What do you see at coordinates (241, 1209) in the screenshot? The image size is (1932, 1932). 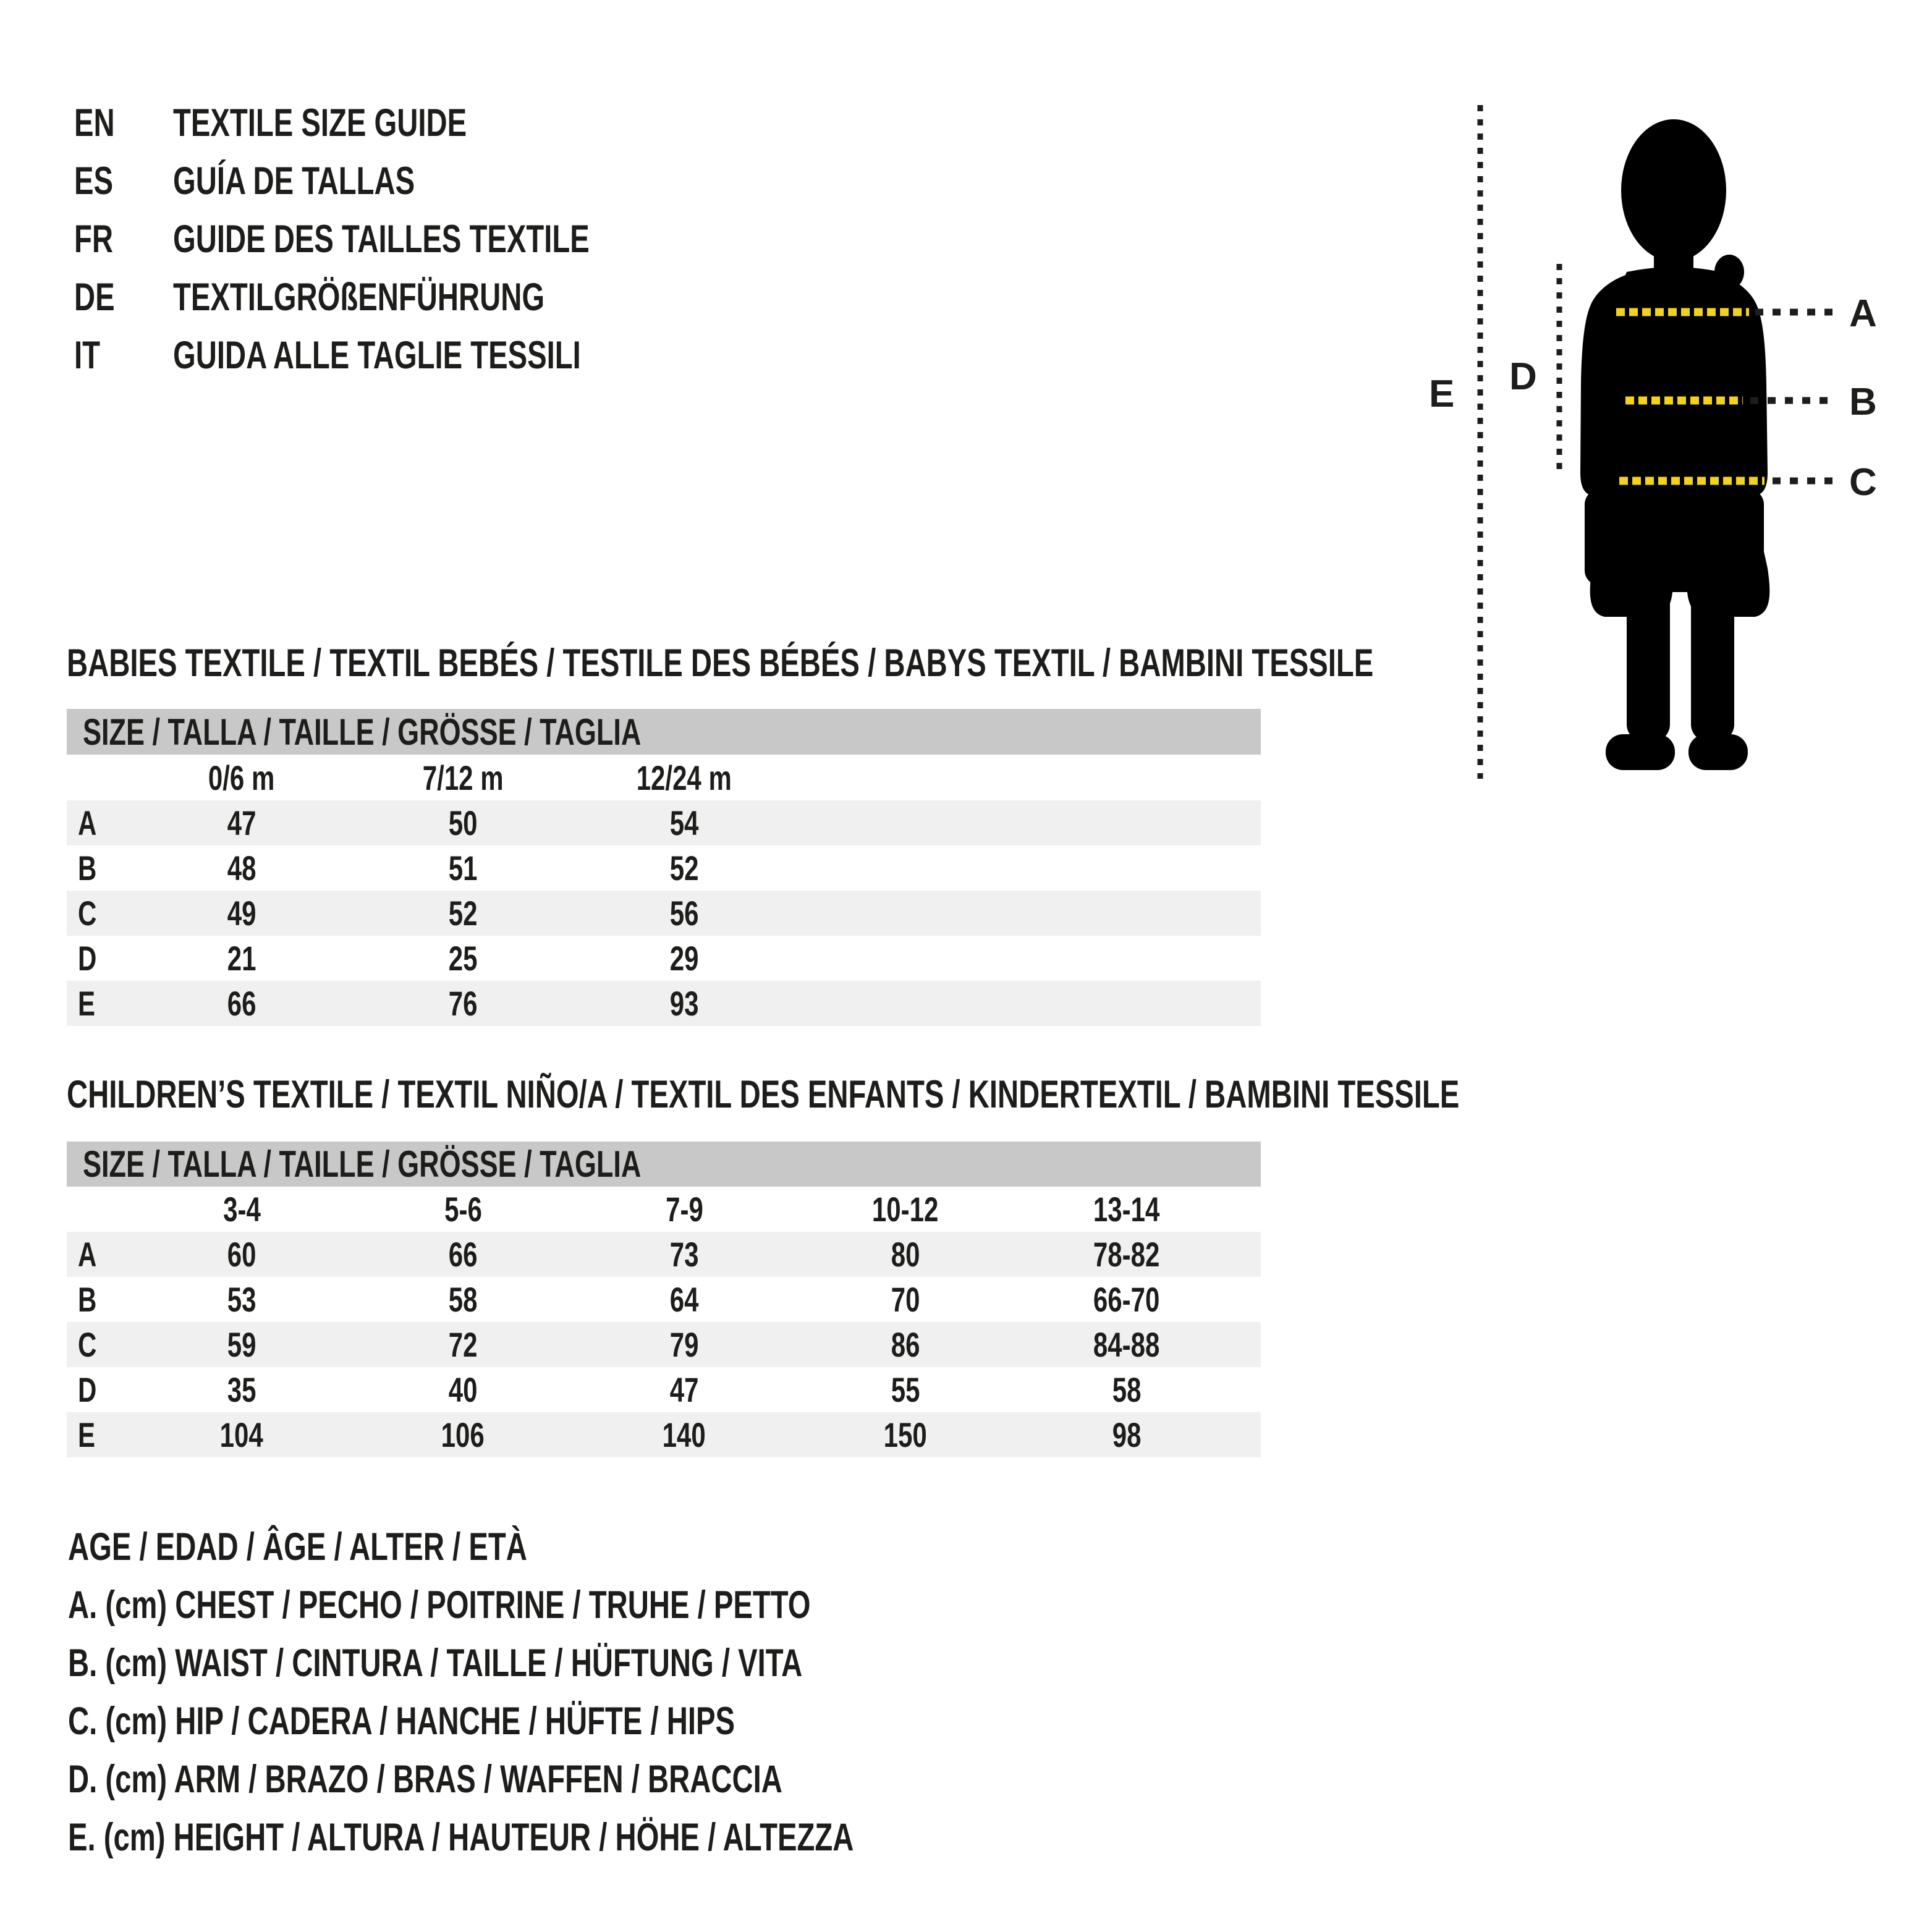 I see `column-header: 3-4` at bounding box center [241, 1209].